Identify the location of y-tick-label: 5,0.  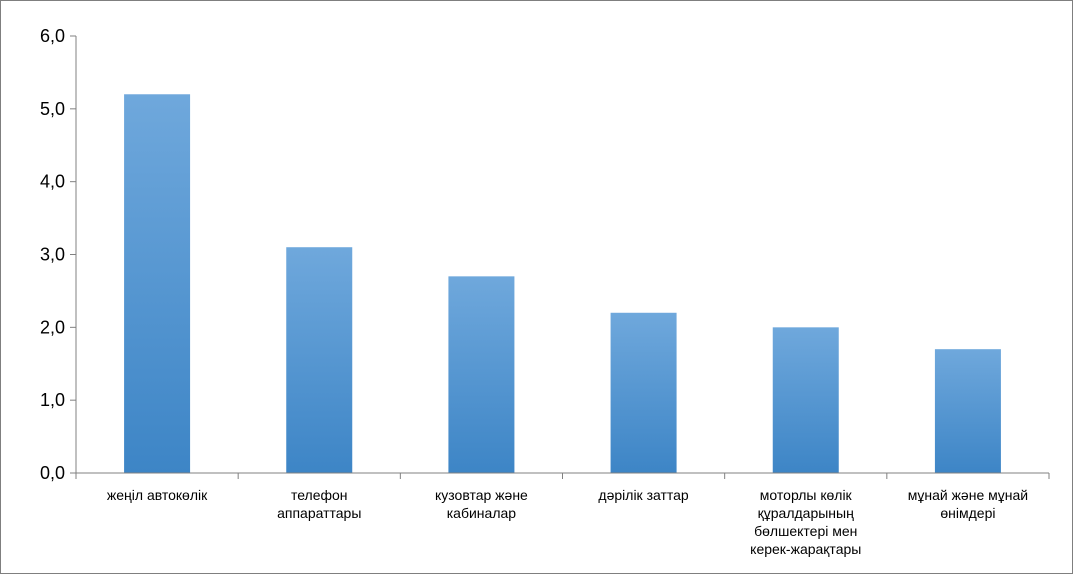
(52, 109).